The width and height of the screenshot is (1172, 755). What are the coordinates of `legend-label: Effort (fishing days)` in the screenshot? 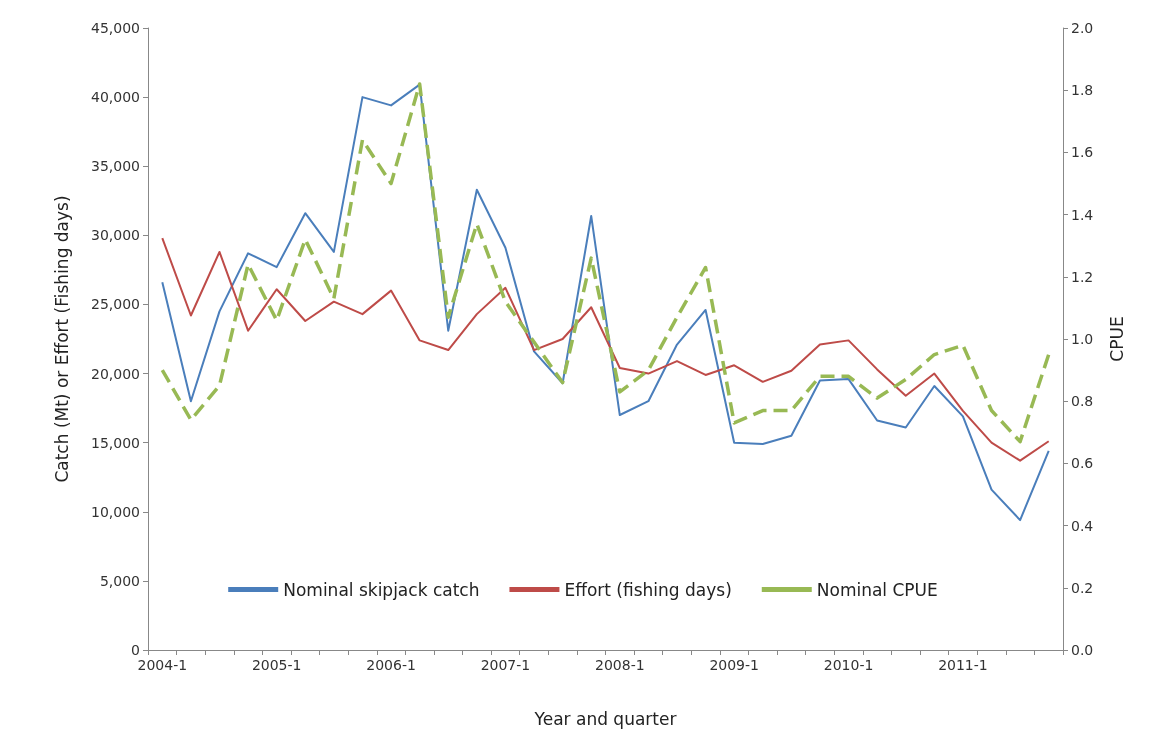 It's located at (648, 589).